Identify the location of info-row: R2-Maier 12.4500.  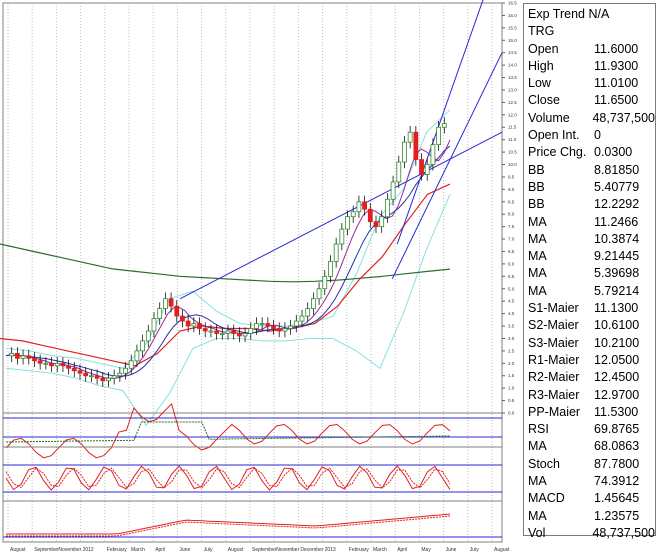
(591, 377).